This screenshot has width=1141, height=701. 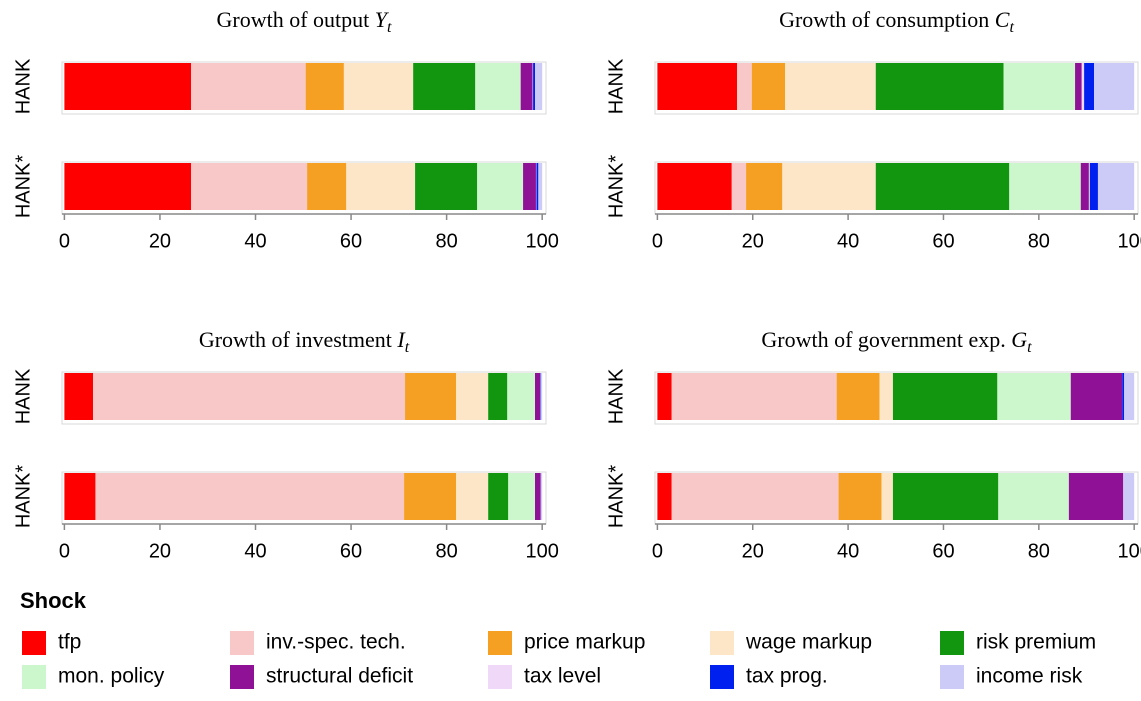 What do you see at coordinates (53, 600) in the screenshot?
I see `legend-title: Shock` at bounding box center [53, 600].